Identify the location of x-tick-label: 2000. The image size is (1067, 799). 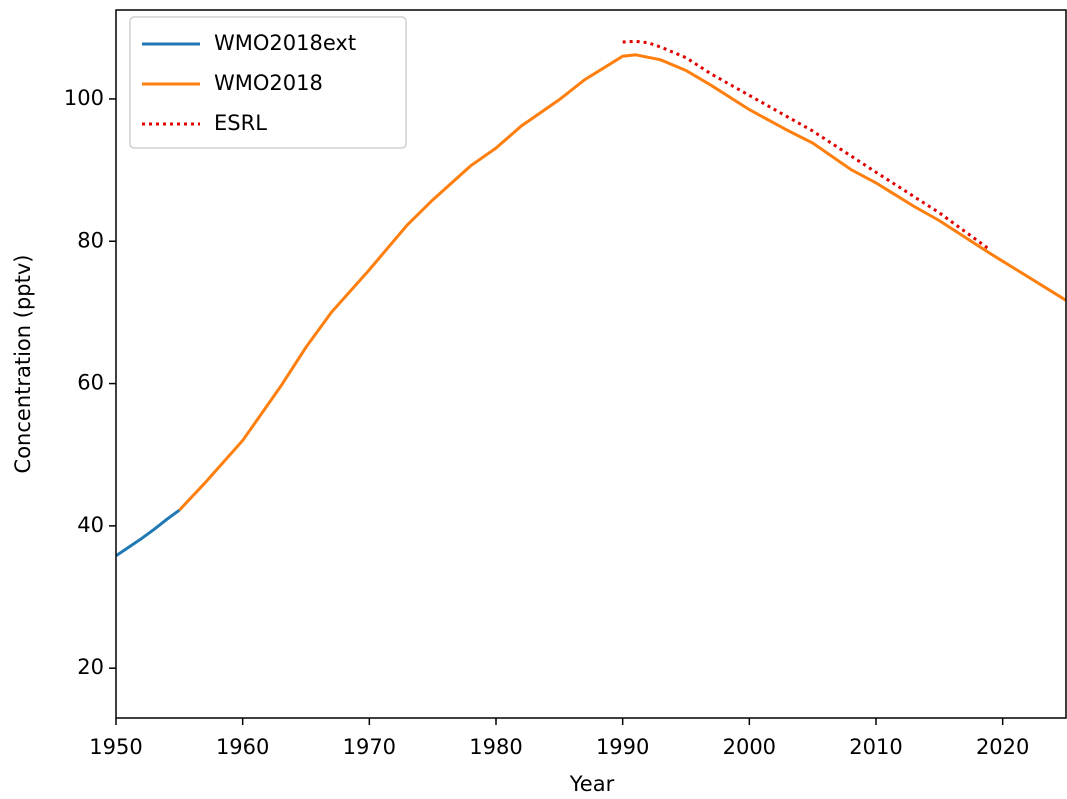
(749, 747).